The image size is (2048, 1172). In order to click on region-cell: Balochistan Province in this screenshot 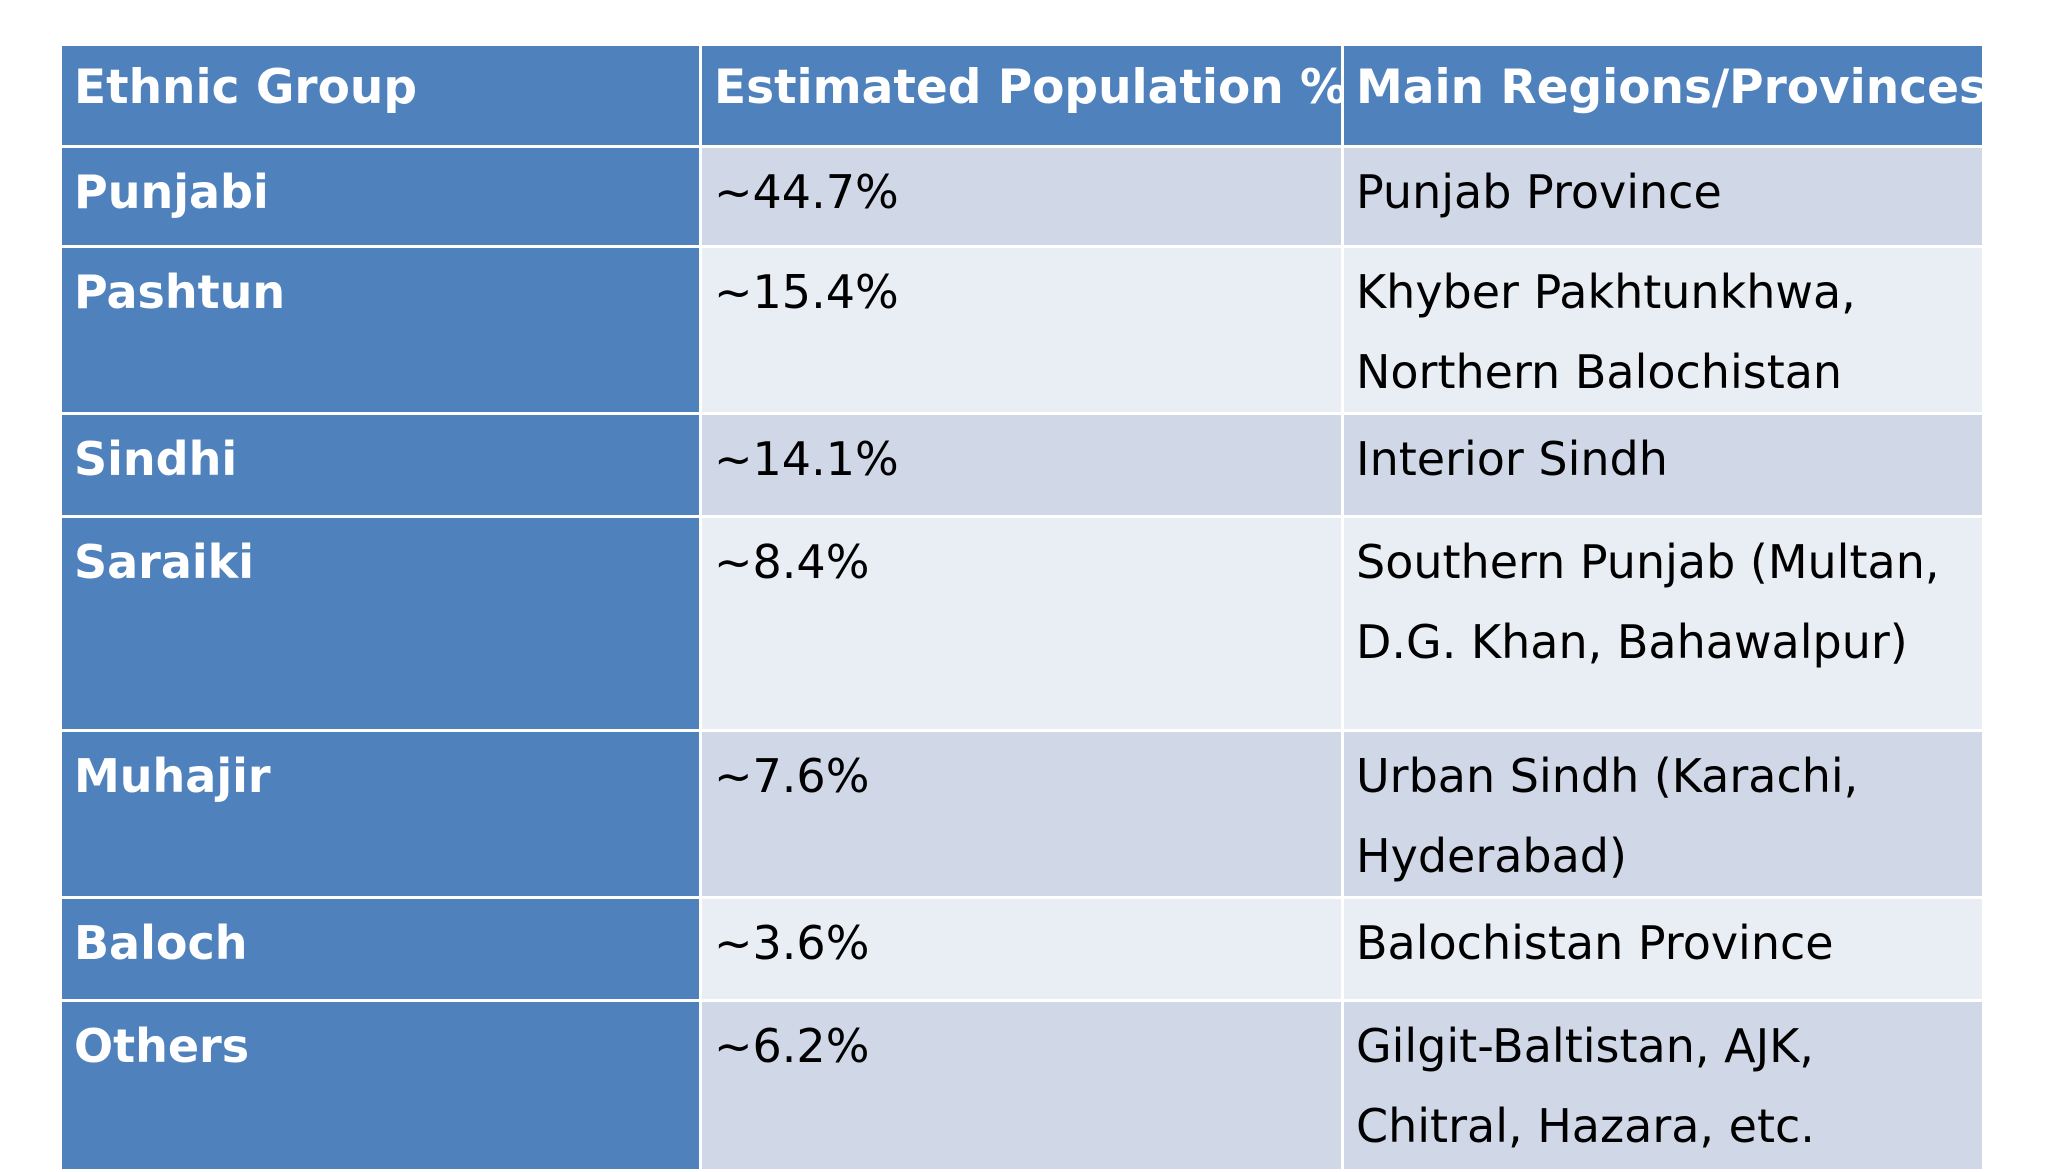, I will do `click(1663, 949)`.